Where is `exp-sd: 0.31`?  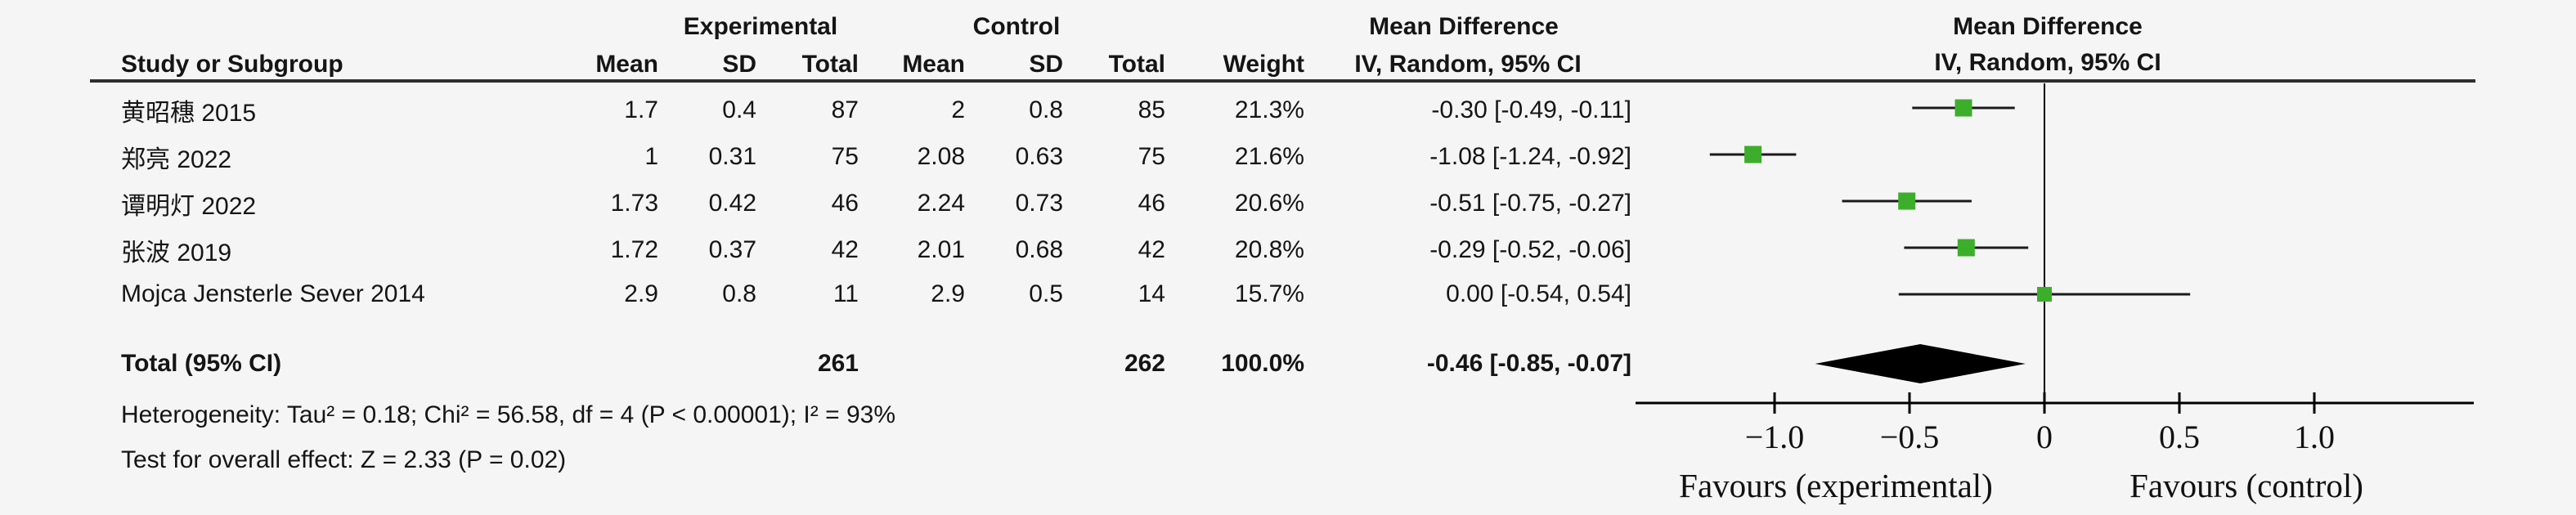 exp-sd: 0.31 is located at coordinates (732, 156).